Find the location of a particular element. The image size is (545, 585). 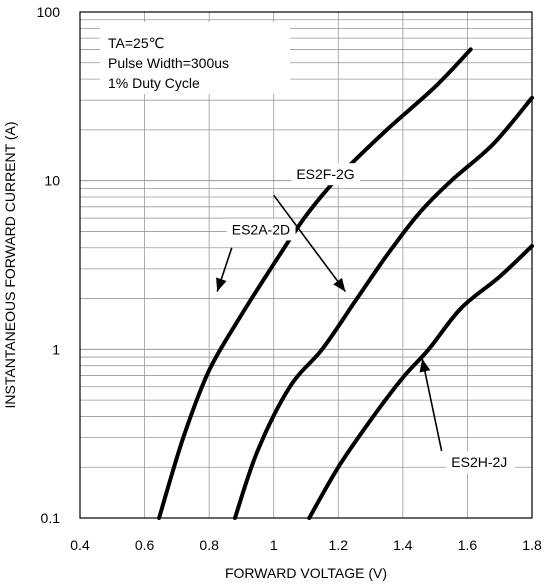

note-background is located at coordinates (195, 58).